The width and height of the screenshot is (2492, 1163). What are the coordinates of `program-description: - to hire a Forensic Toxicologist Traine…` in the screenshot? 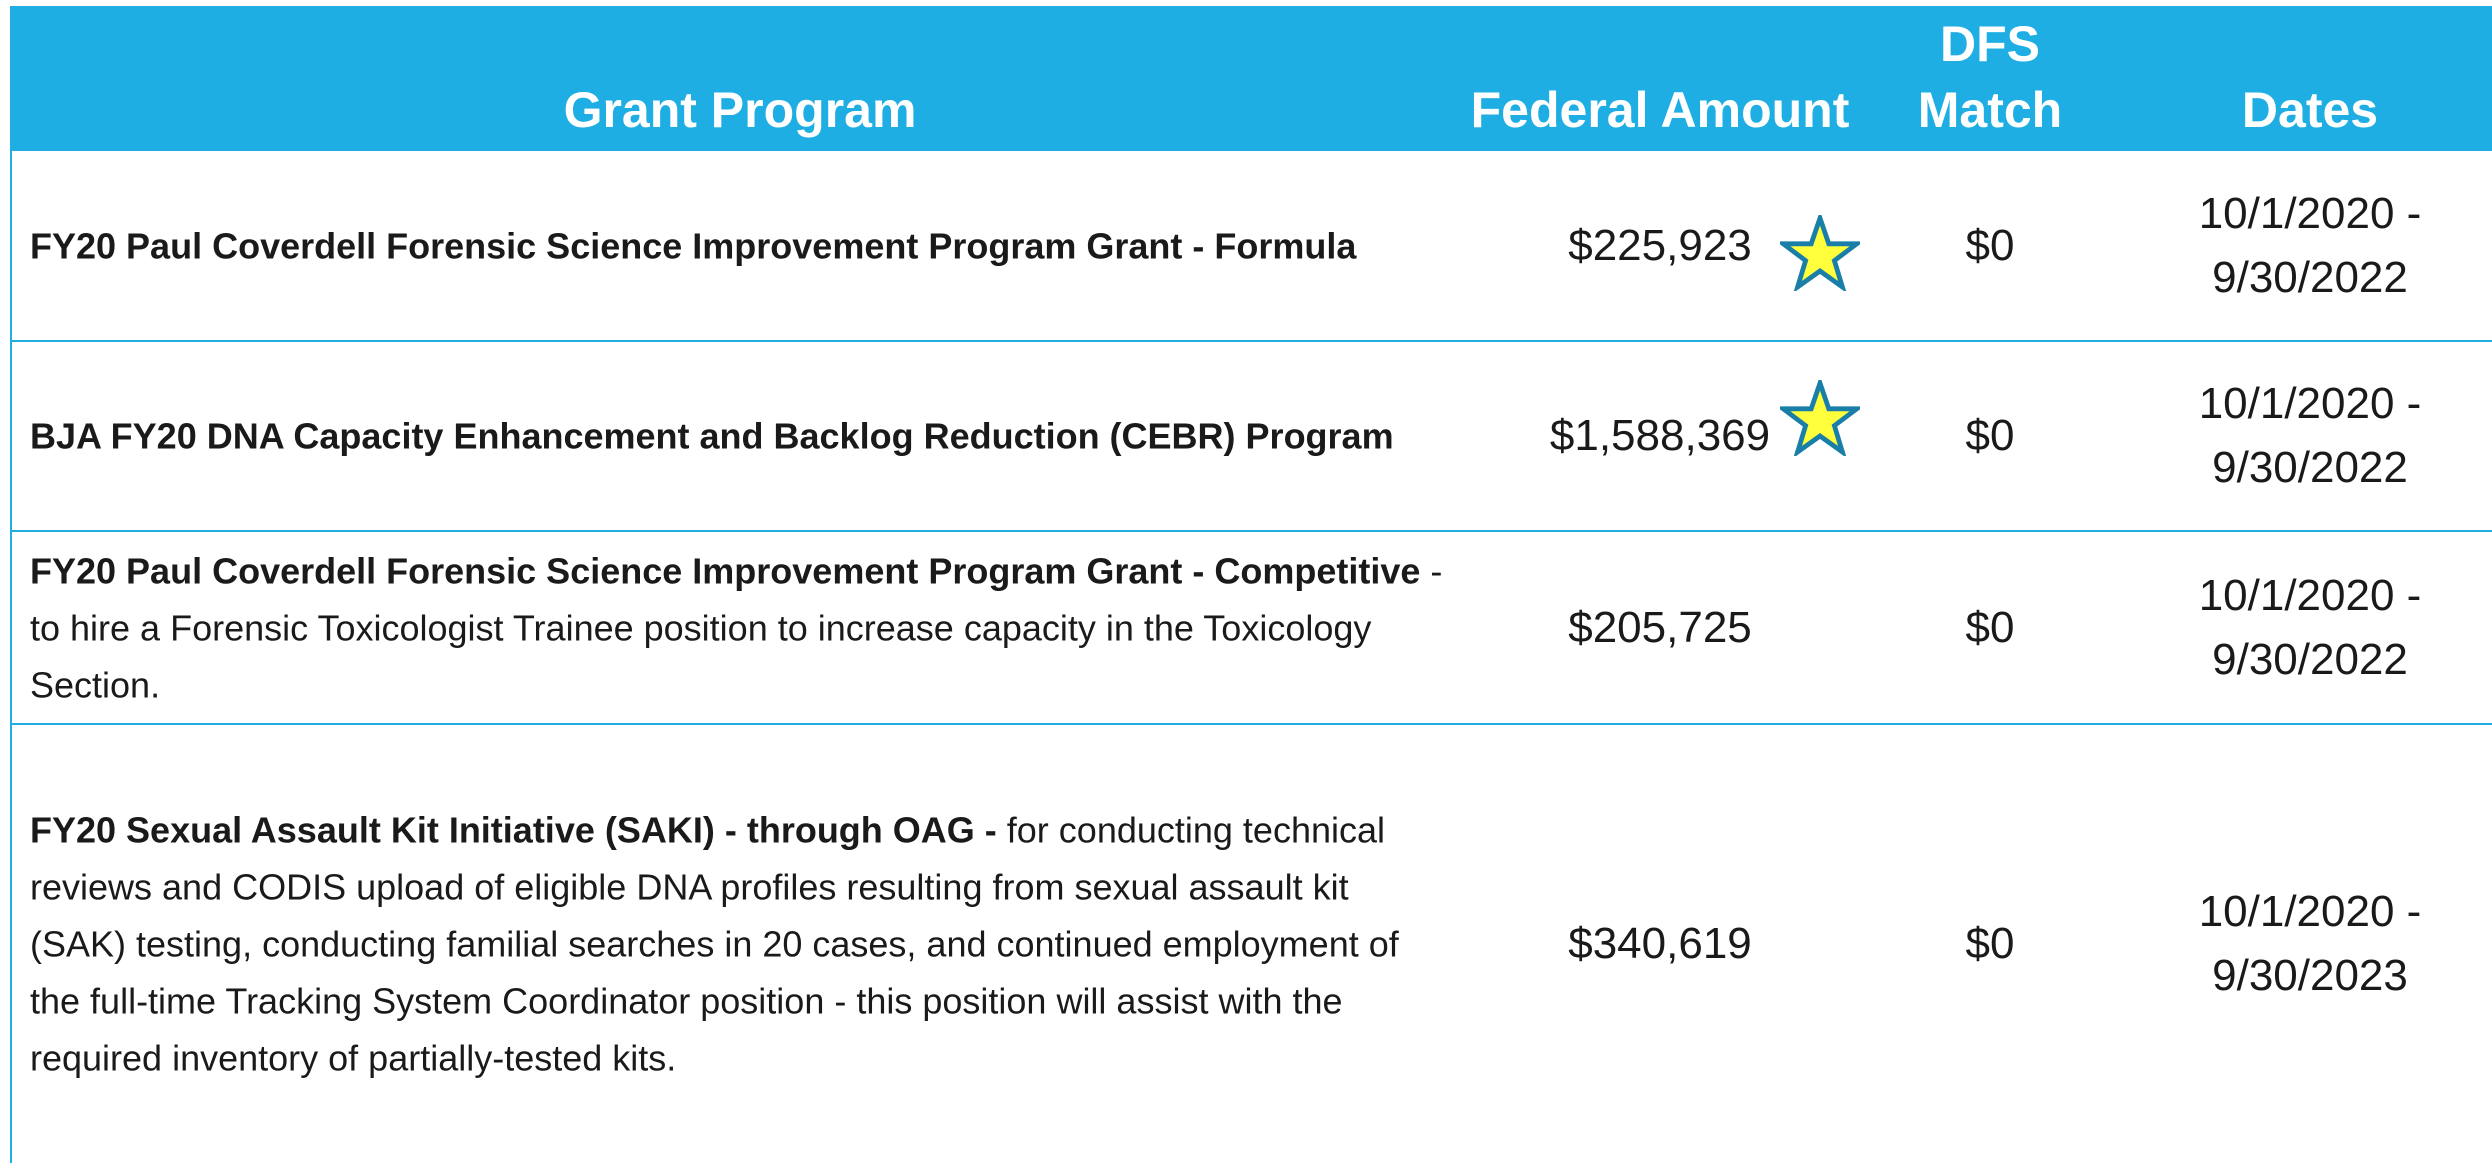 It's located at (736, 627).